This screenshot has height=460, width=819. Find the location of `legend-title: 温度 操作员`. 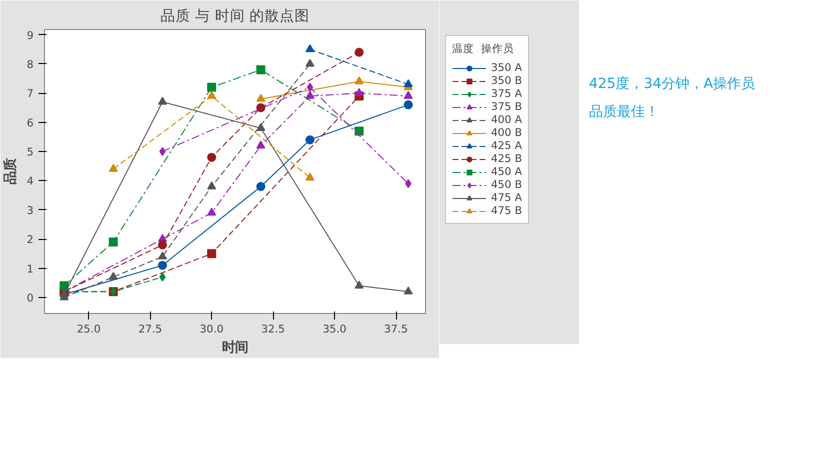

legend-title: 温度 操作员 is located at coordinates (483, 49).